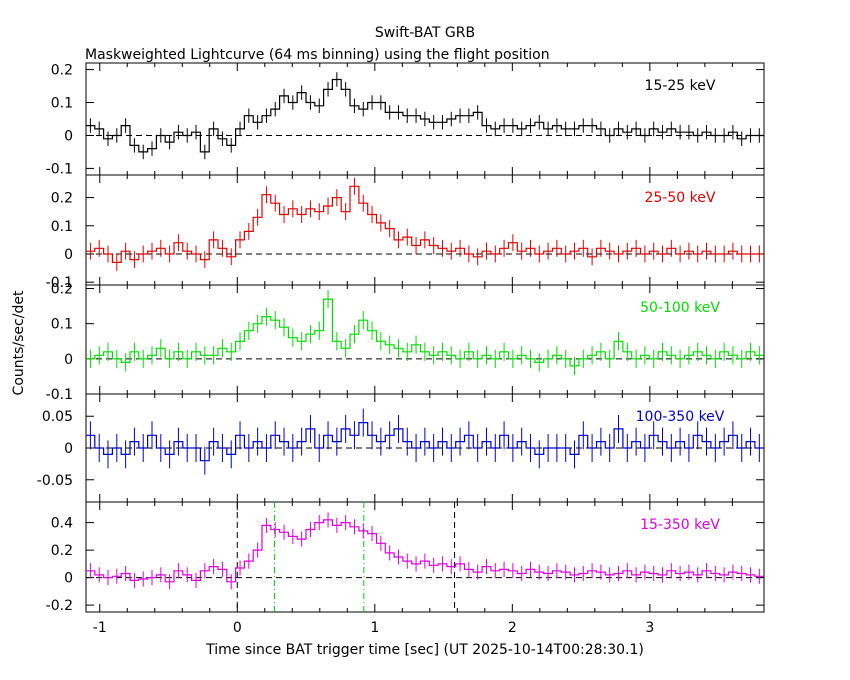 The image size is (850, 680). Describe the element at coordinates (425, 33) in the screenshot. I see `chart-title: Swift-BAT GRB` at that location.